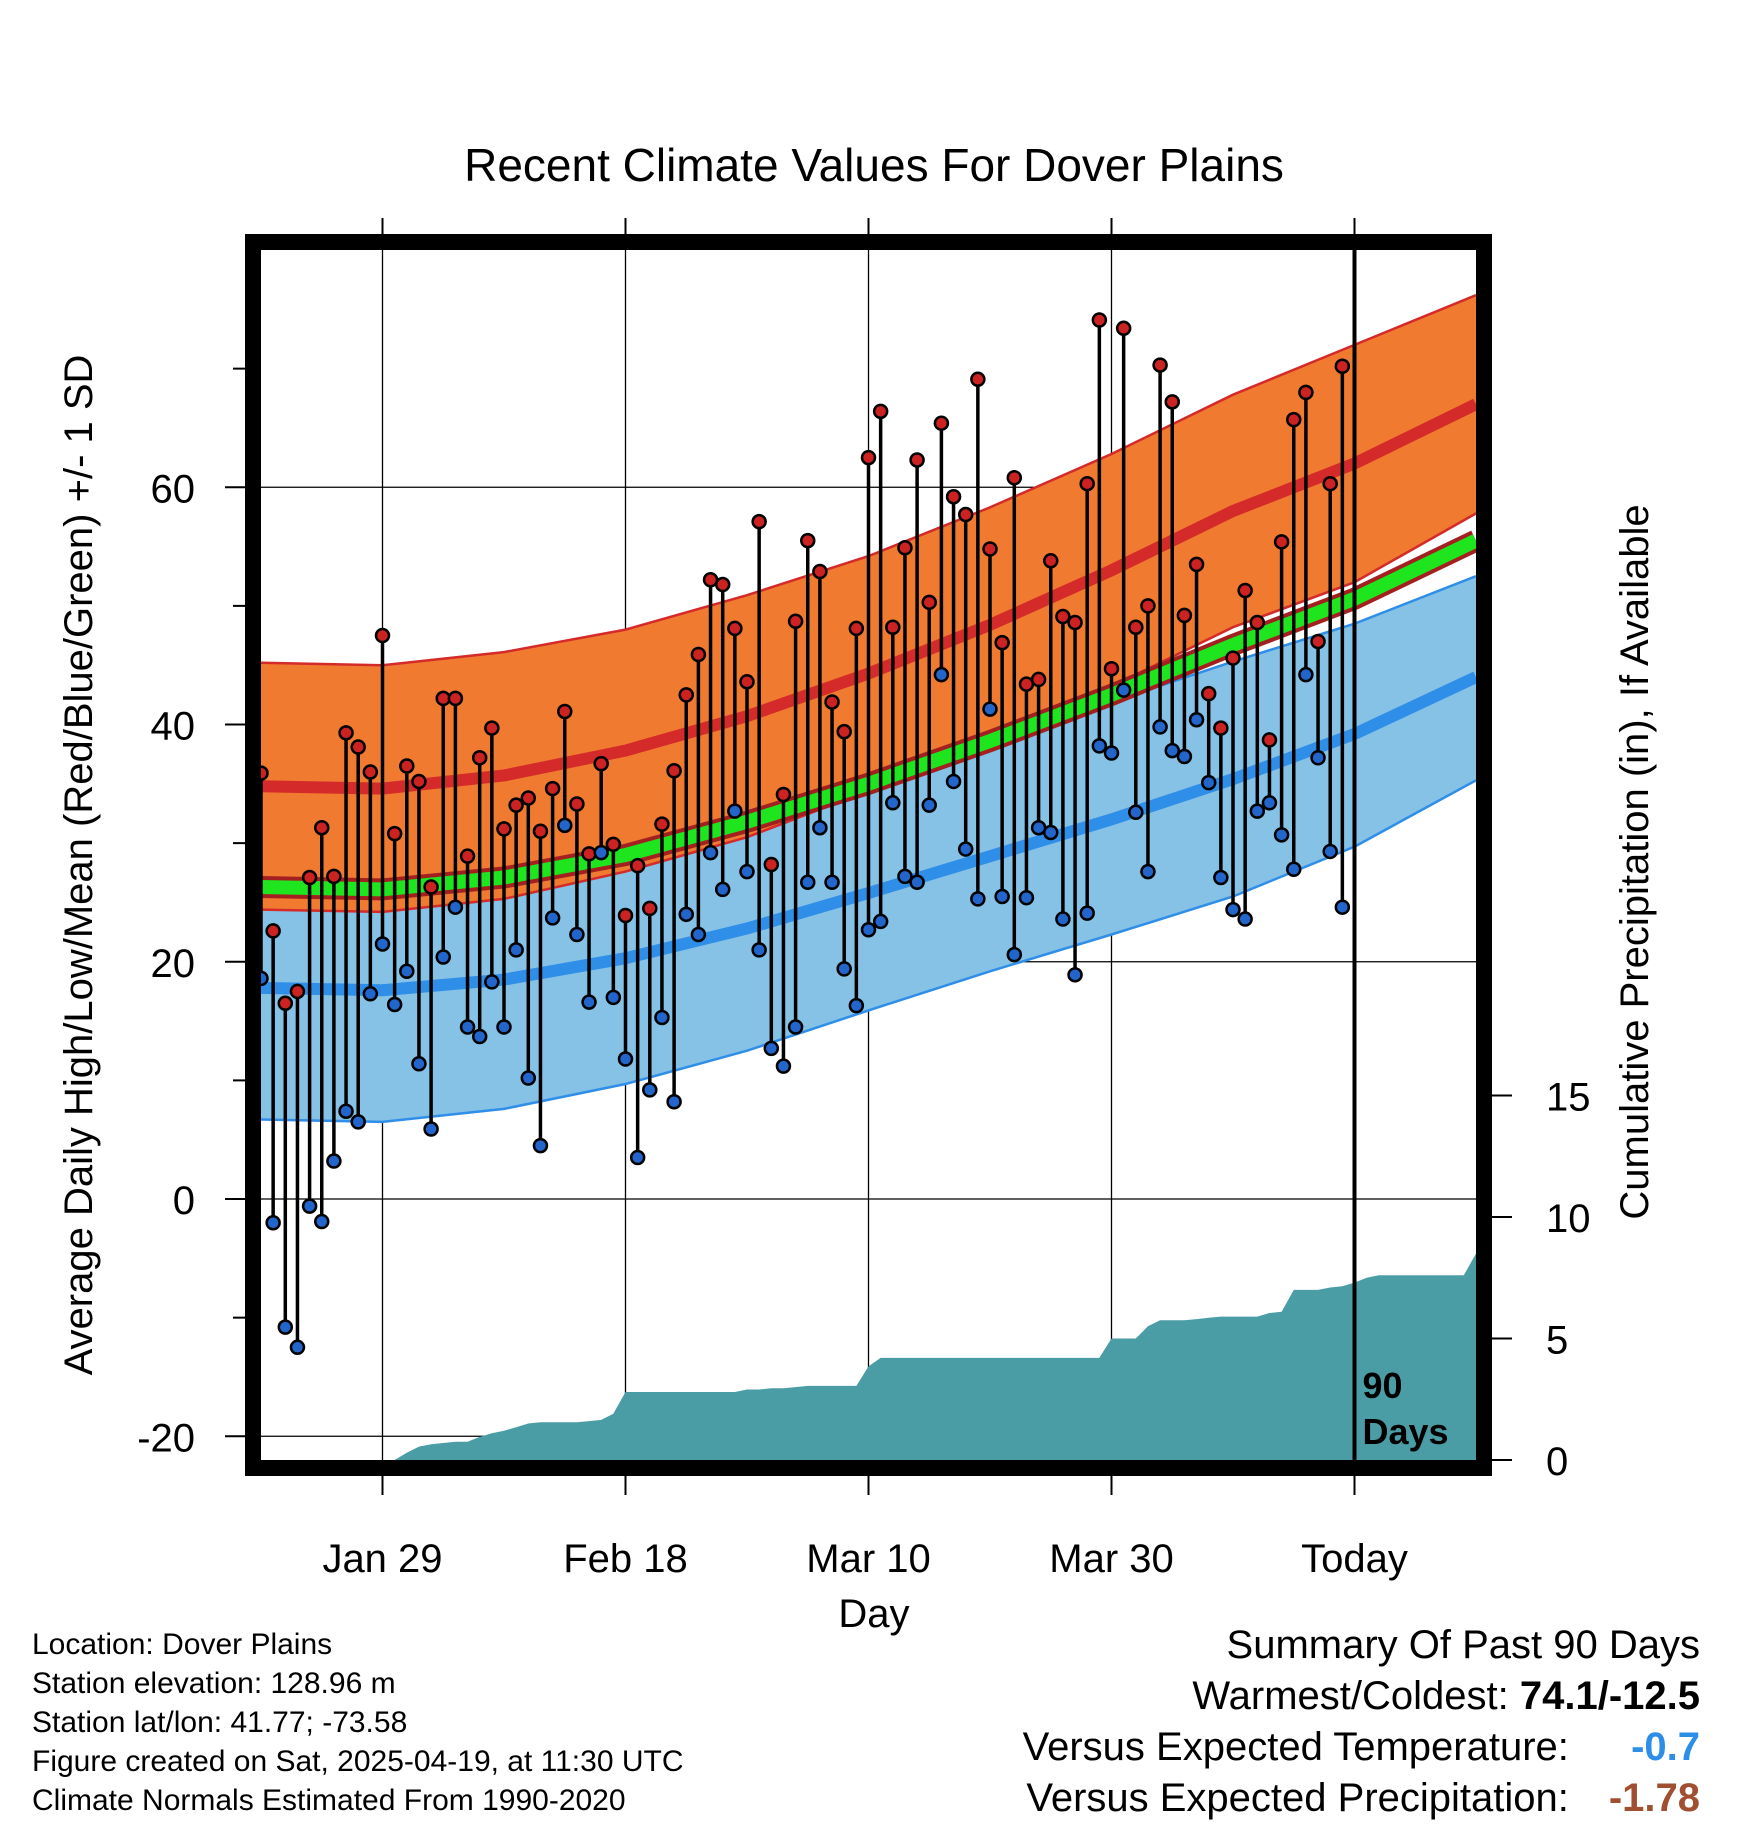  I want to click on x-tick-label: Today, so click(1354, 1559).